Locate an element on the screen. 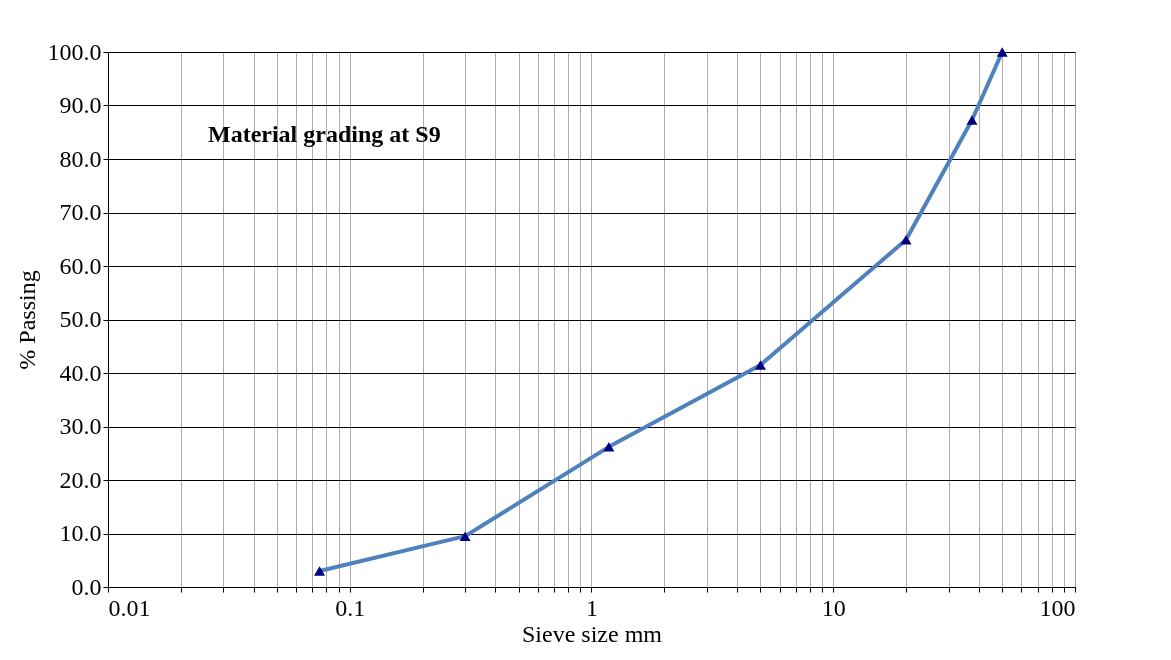  y-tick-label: 0.0 is located at coordinates (86, 586).